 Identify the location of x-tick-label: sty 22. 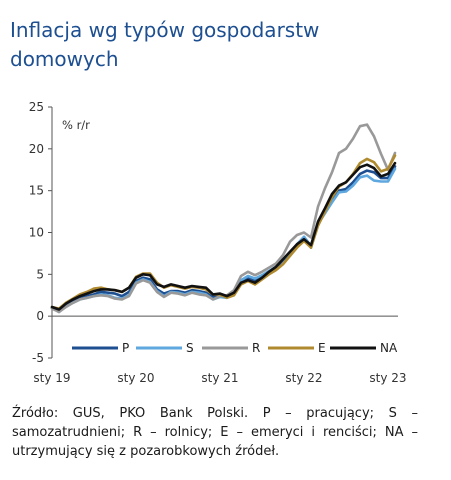
(303, 378).